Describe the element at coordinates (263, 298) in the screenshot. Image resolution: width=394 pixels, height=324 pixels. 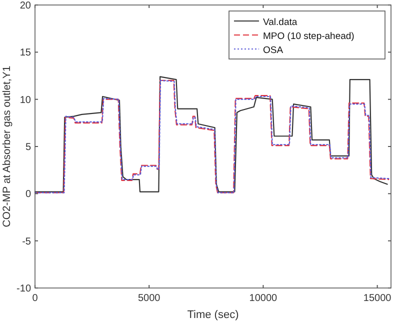
I see `x-tick-label: 10000` at that location.